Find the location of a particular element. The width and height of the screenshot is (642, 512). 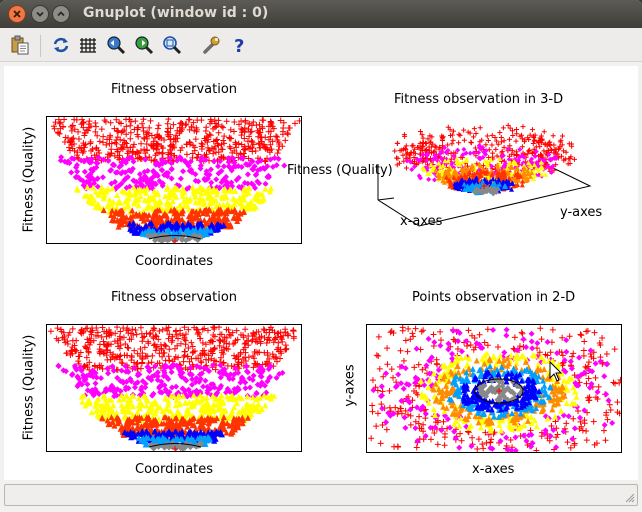

previous-zoom-button is located at coordinates (116, 45).